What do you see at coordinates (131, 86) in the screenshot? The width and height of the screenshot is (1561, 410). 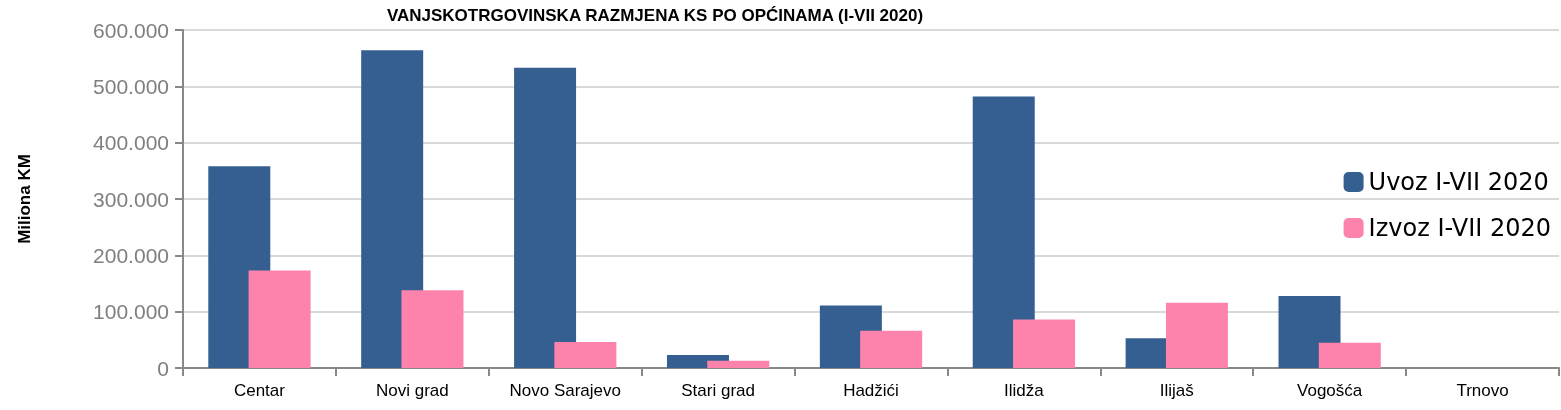 I see `y-tick-label: 500.000` at bounding box center [131, 86].